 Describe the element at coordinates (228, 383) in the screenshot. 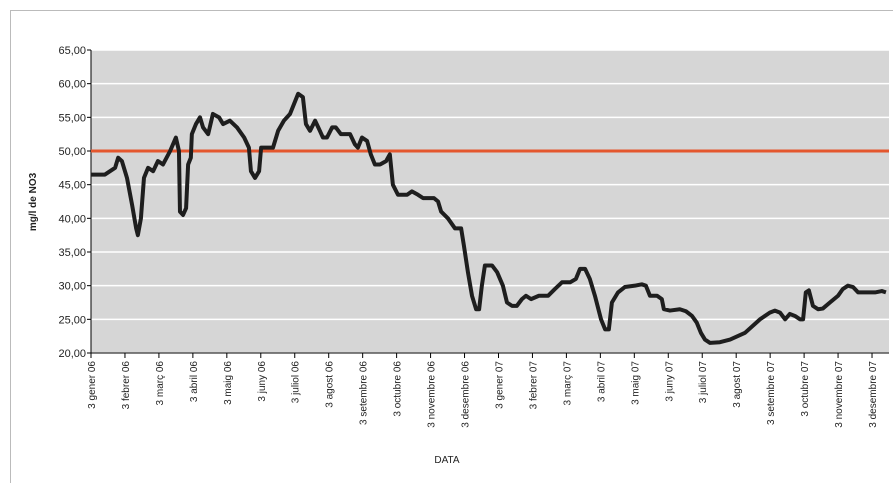

I see `x-tick-label: 3 maig 06` at that location.